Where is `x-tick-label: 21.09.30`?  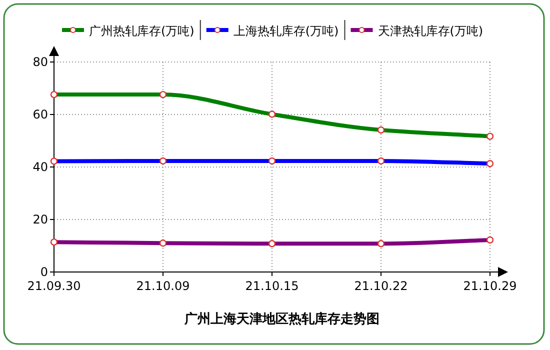
x-tick-label: 21.09.30 is located at coordinates (54, 286).